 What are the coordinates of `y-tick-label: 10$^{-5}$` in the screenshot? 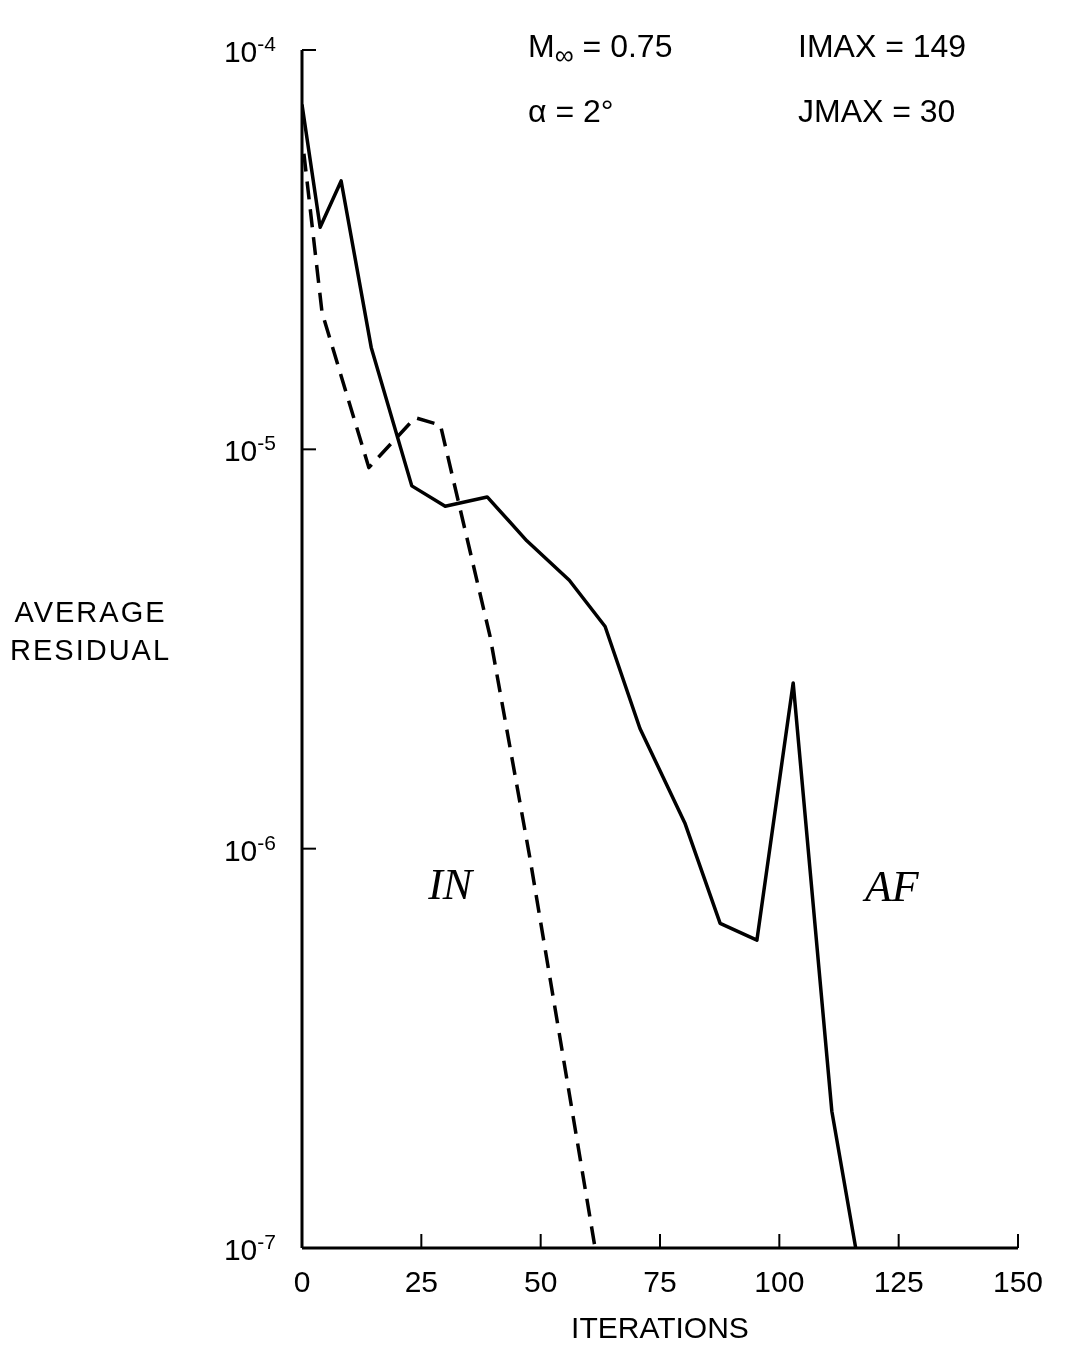 It's located at (249, 449).